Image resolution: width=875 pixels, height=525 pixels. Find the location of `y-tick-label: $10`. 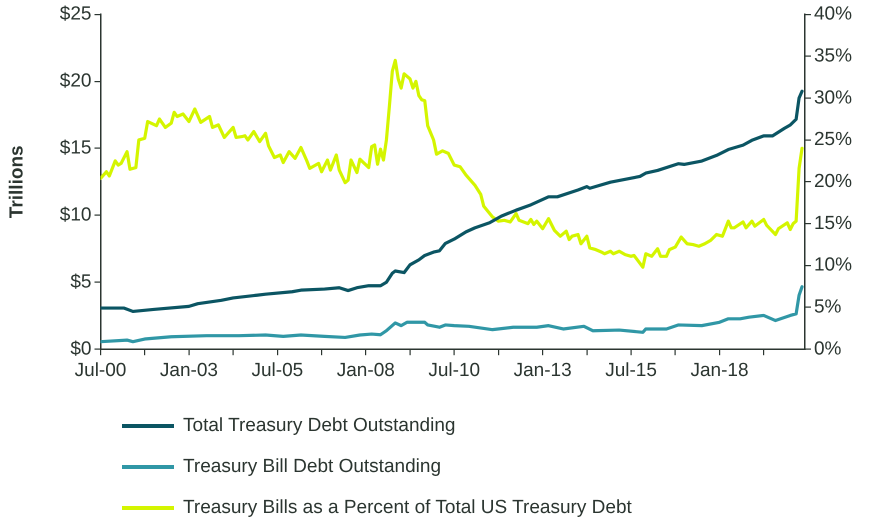

y-tick-label: $10 is located at coordinates (76, 215).